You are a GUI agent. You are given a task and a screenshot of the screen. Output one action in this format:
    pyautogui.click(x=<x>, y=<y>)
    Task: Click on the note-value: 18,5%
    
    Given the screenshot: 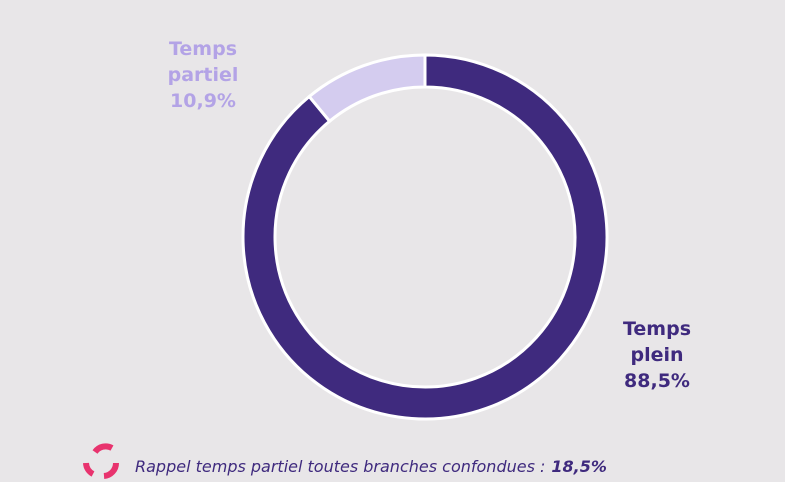 What is the action you would take?
    pyautogui.click(x=579, y=466)
    